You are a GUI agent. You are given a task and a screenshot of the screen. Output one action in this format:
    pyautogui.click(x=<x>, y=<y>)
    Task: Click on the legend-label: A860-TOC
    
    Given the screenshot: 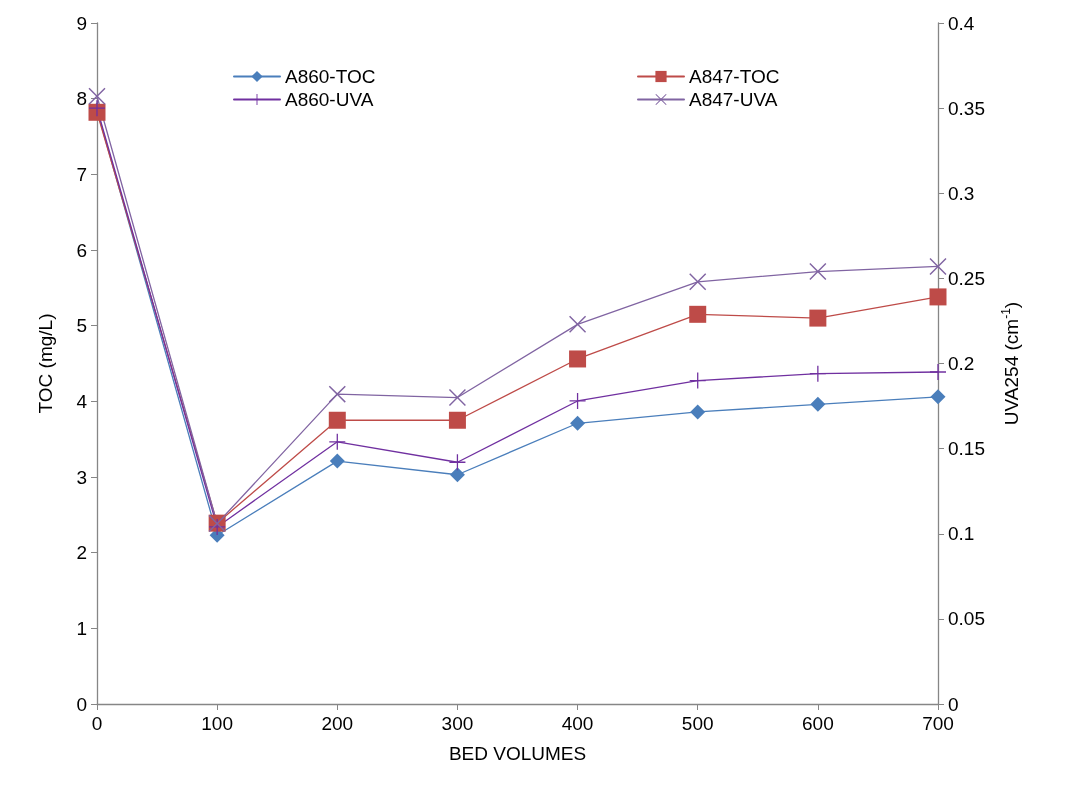 What is the action you would take?
    pyautogui.click(x=330, y=76)
    